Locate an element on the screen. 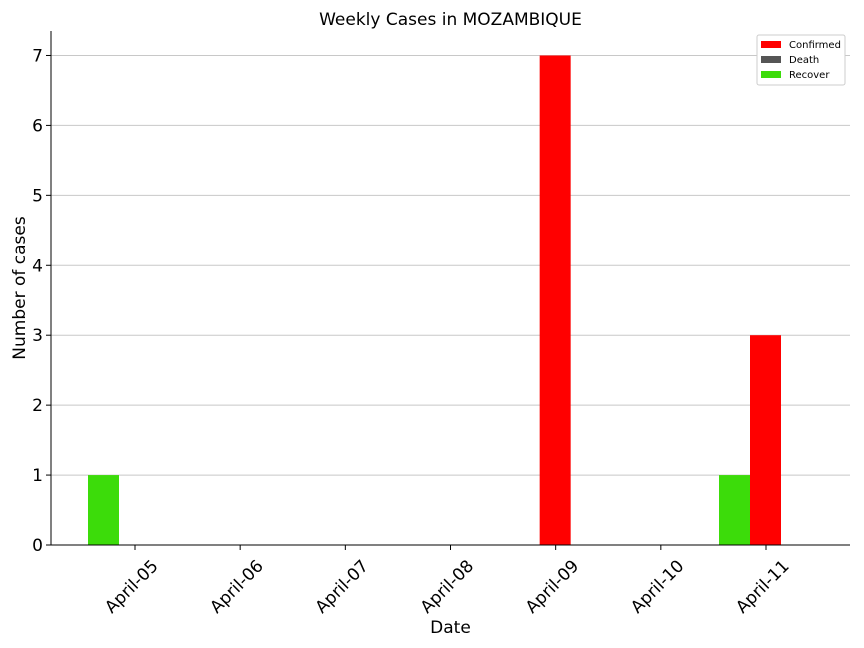  y-tick-label: 4 is located at coordinates (37, 266).